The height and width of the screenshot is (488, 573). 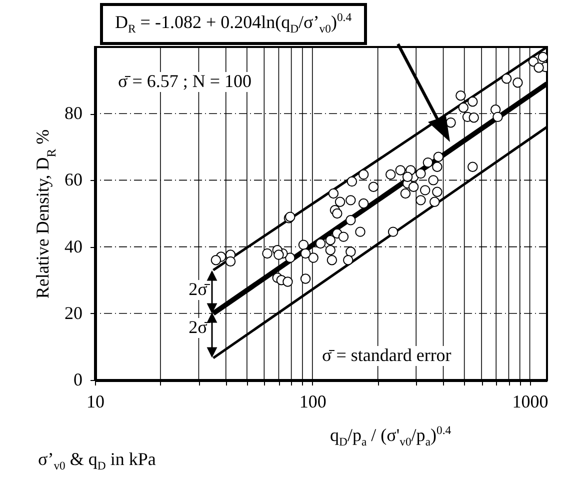 I want to click on x-tick-label: 1000, so click(x=530, y=402).